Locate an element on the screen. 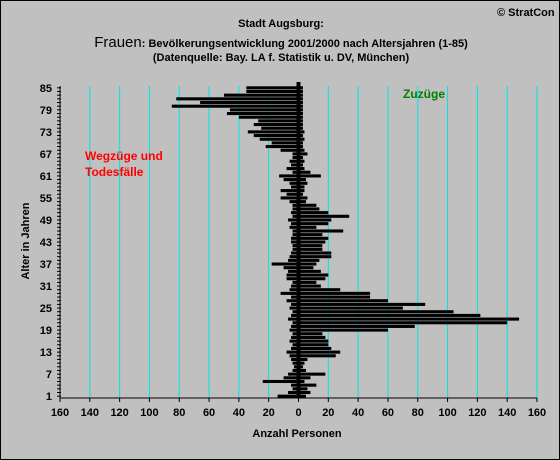 The width and height of the screenshot is (560, 460). left-annotation-line2: Todesfälle is located at coordinates (114, 172).